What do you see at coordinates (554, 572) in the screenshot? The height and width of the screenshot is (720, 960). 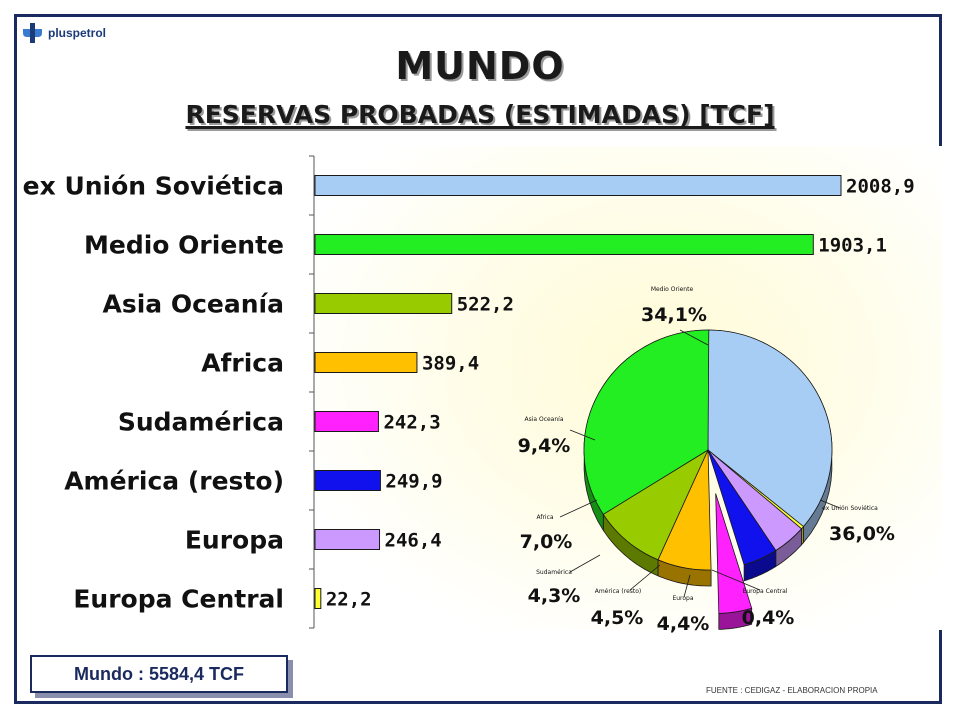 I see `pie-slice-label: Sudamérica` at bounding box center [554, 572].